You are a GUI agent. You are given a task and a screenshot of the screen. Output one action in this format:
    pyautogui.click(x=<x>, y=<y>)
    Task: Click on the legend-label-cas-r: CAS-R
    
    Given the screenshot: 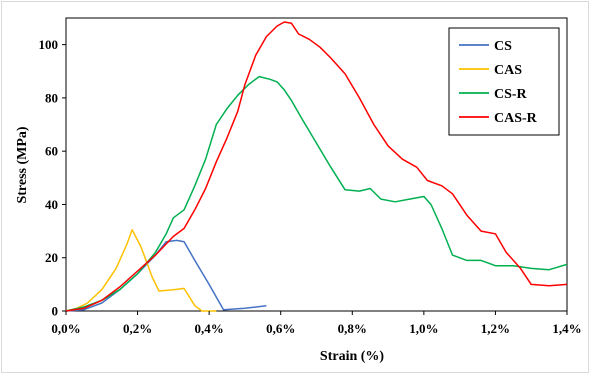 What is the action you would take?
    pyautogui.click(x=516, y=118)
    